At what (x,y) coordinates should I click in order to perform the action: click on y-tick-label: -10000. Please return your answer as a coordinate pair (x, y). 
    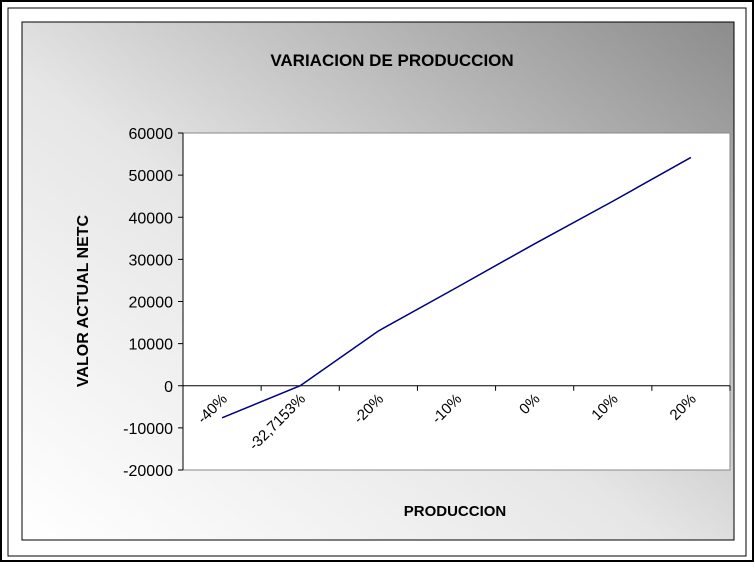
    Looking at the image, I should click on (148, 429).